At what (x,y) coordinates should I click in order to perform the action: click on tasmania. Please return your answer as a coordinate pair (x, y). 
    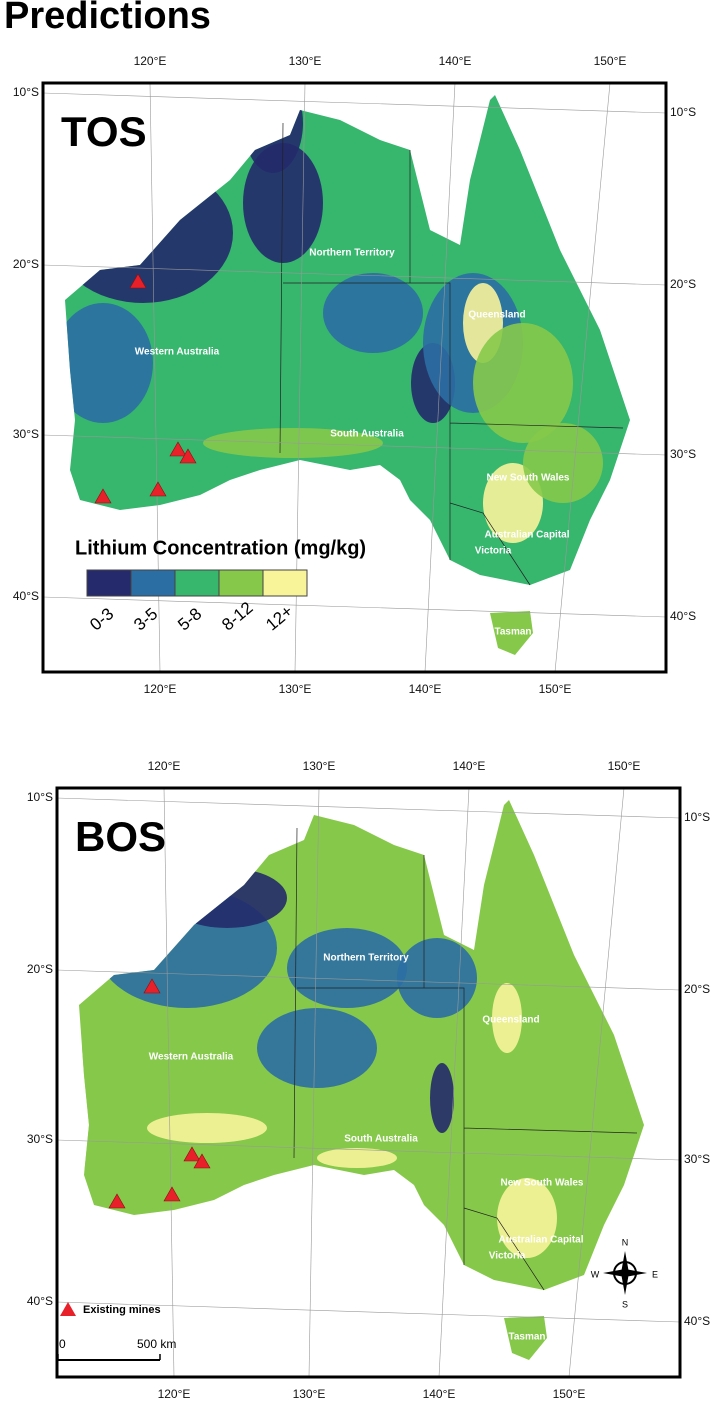
    Looking at the image, I should click on (525, 1338).